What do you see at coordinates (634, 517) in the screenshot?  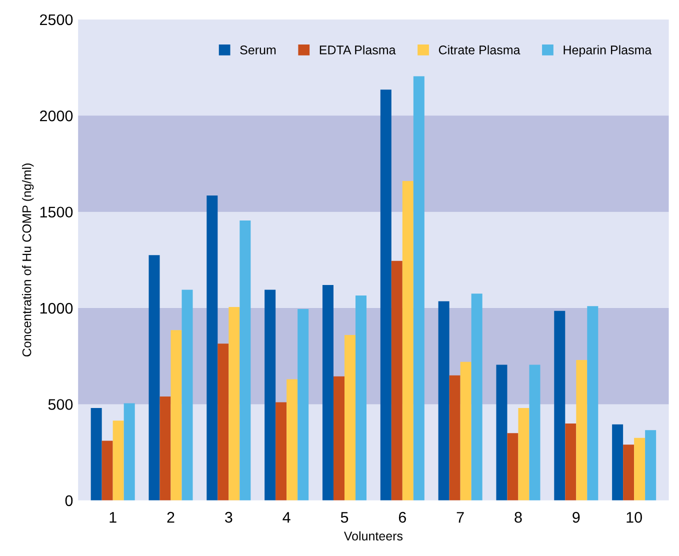 I see `x-tick-label: 10` at bounding box center [634, 517].